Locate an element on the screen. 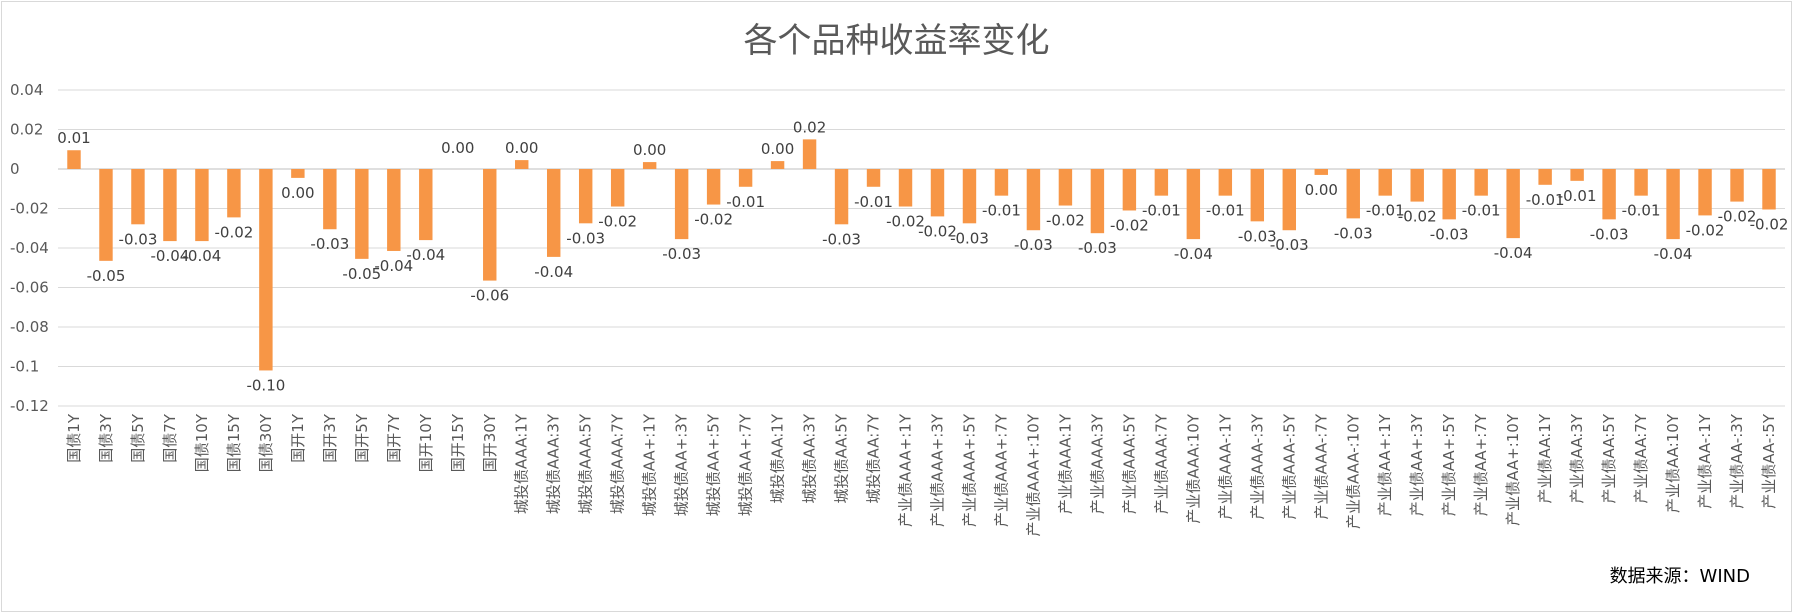 The width and height of the screenshot is (1795, 615). x-tick-label: 产业债AAA:10Y is located at coordinates (1193, 468).